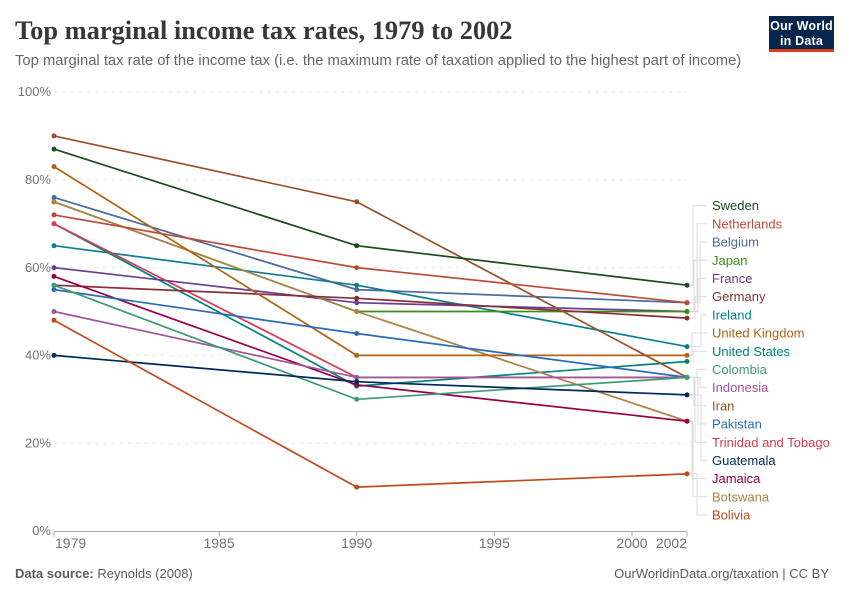  Describe the element at coordinates (356, 543) in the screenshot. I see `svg-text: 1990` at that location.